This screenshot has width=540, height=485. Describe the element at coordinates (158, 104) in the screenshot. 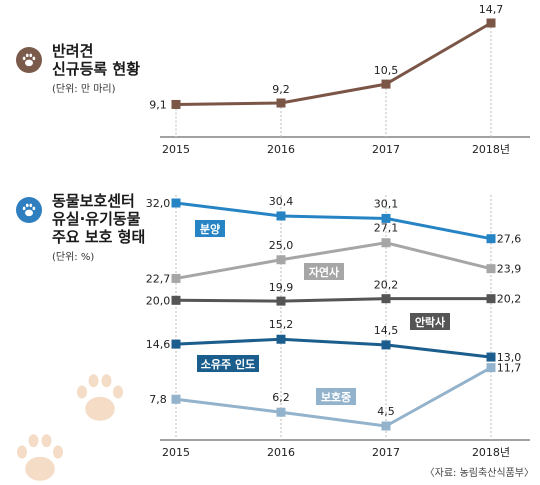

I see `data-label: 9,1` at that location.